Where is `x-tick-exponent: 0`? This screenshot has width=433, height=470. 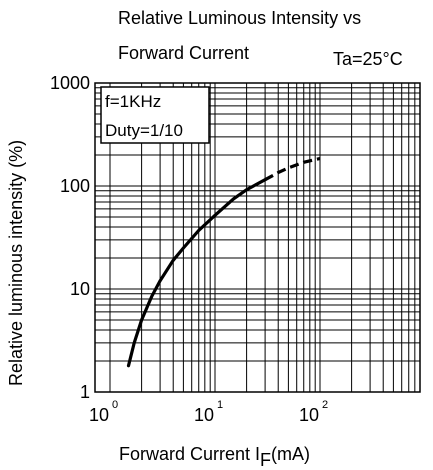 x-tick-exponent: 0 is located at coordinates (115, 405).